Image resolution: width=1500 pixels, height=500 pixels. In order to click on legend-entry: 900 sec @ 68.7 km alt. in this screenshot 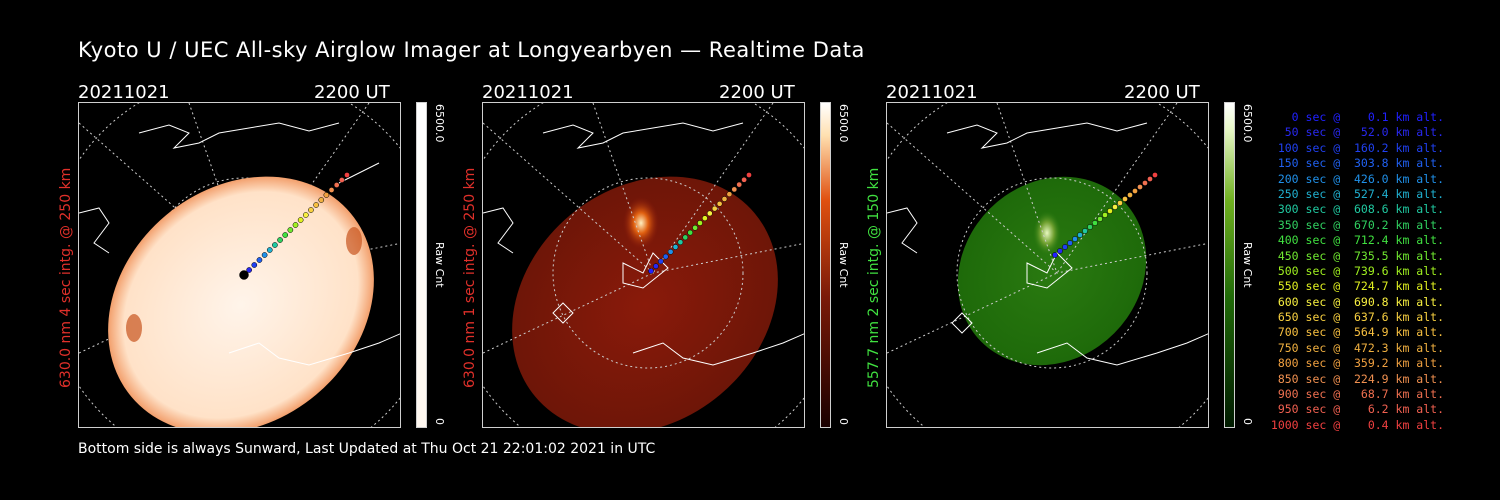, I will do `click(1357, 394)`.